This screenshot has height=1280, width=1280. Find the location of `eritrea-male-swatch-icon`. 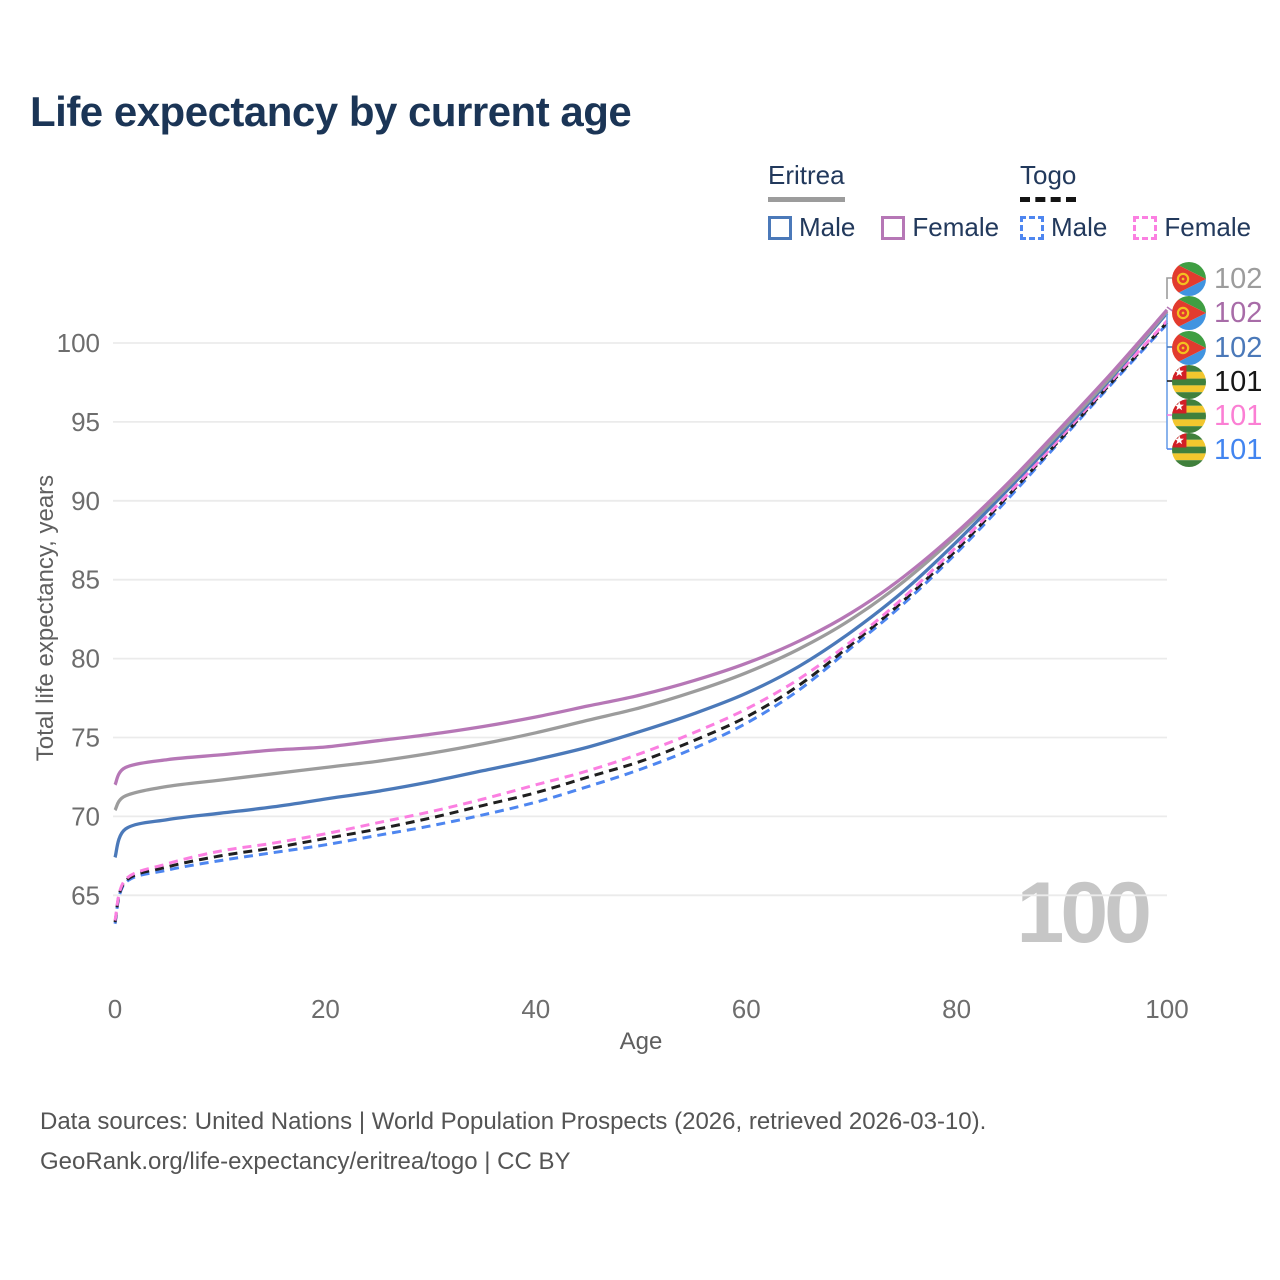

eritrea-male-swatch-icon is located at coordinates (780, 227).